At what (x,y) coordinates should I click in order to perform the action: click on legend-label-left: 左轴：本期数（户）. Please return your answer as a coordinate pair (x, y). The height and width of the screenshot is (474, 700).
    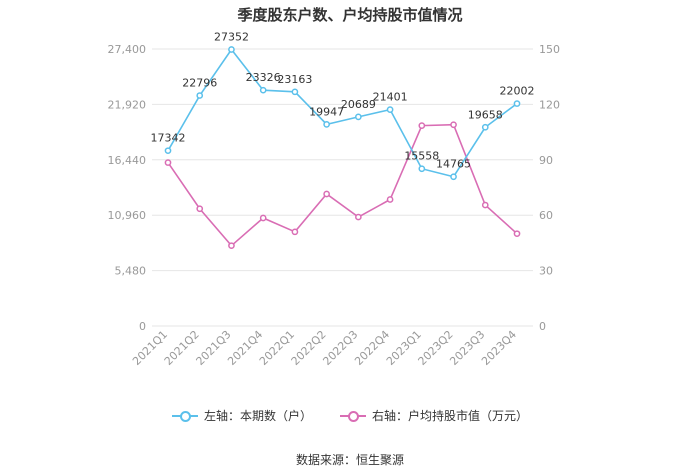
    Looking at the image, I should click on (257, 416).